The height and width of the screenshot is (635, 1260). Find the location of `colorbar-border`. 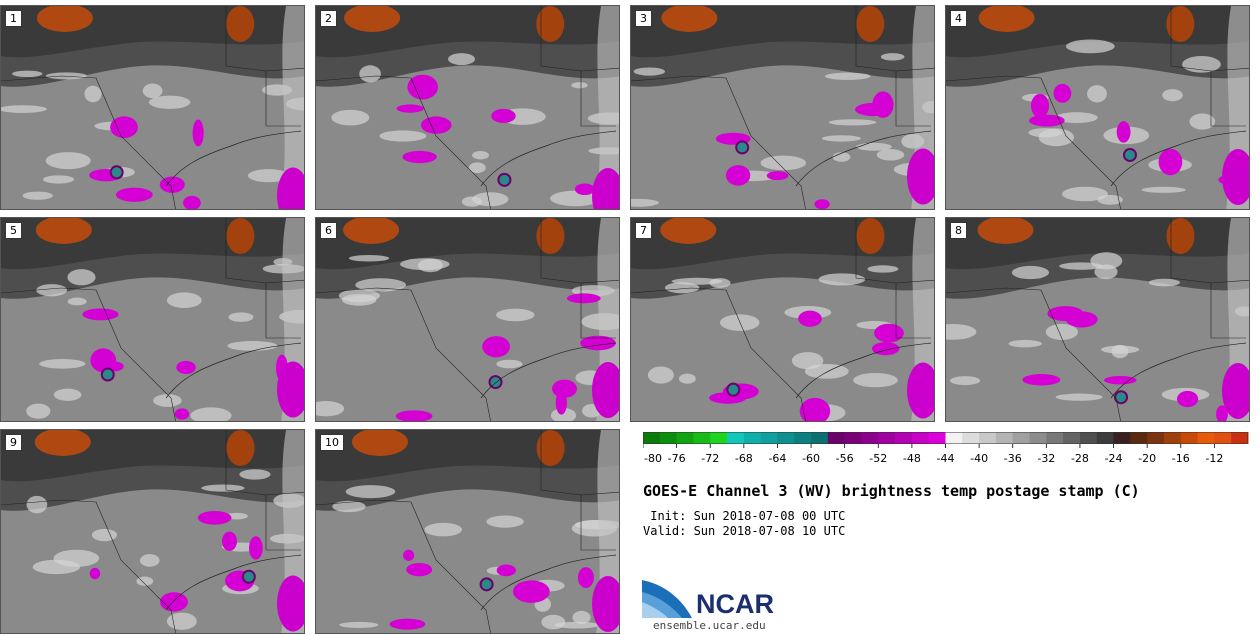

colorbar-border is located at coordinates (945, 438).